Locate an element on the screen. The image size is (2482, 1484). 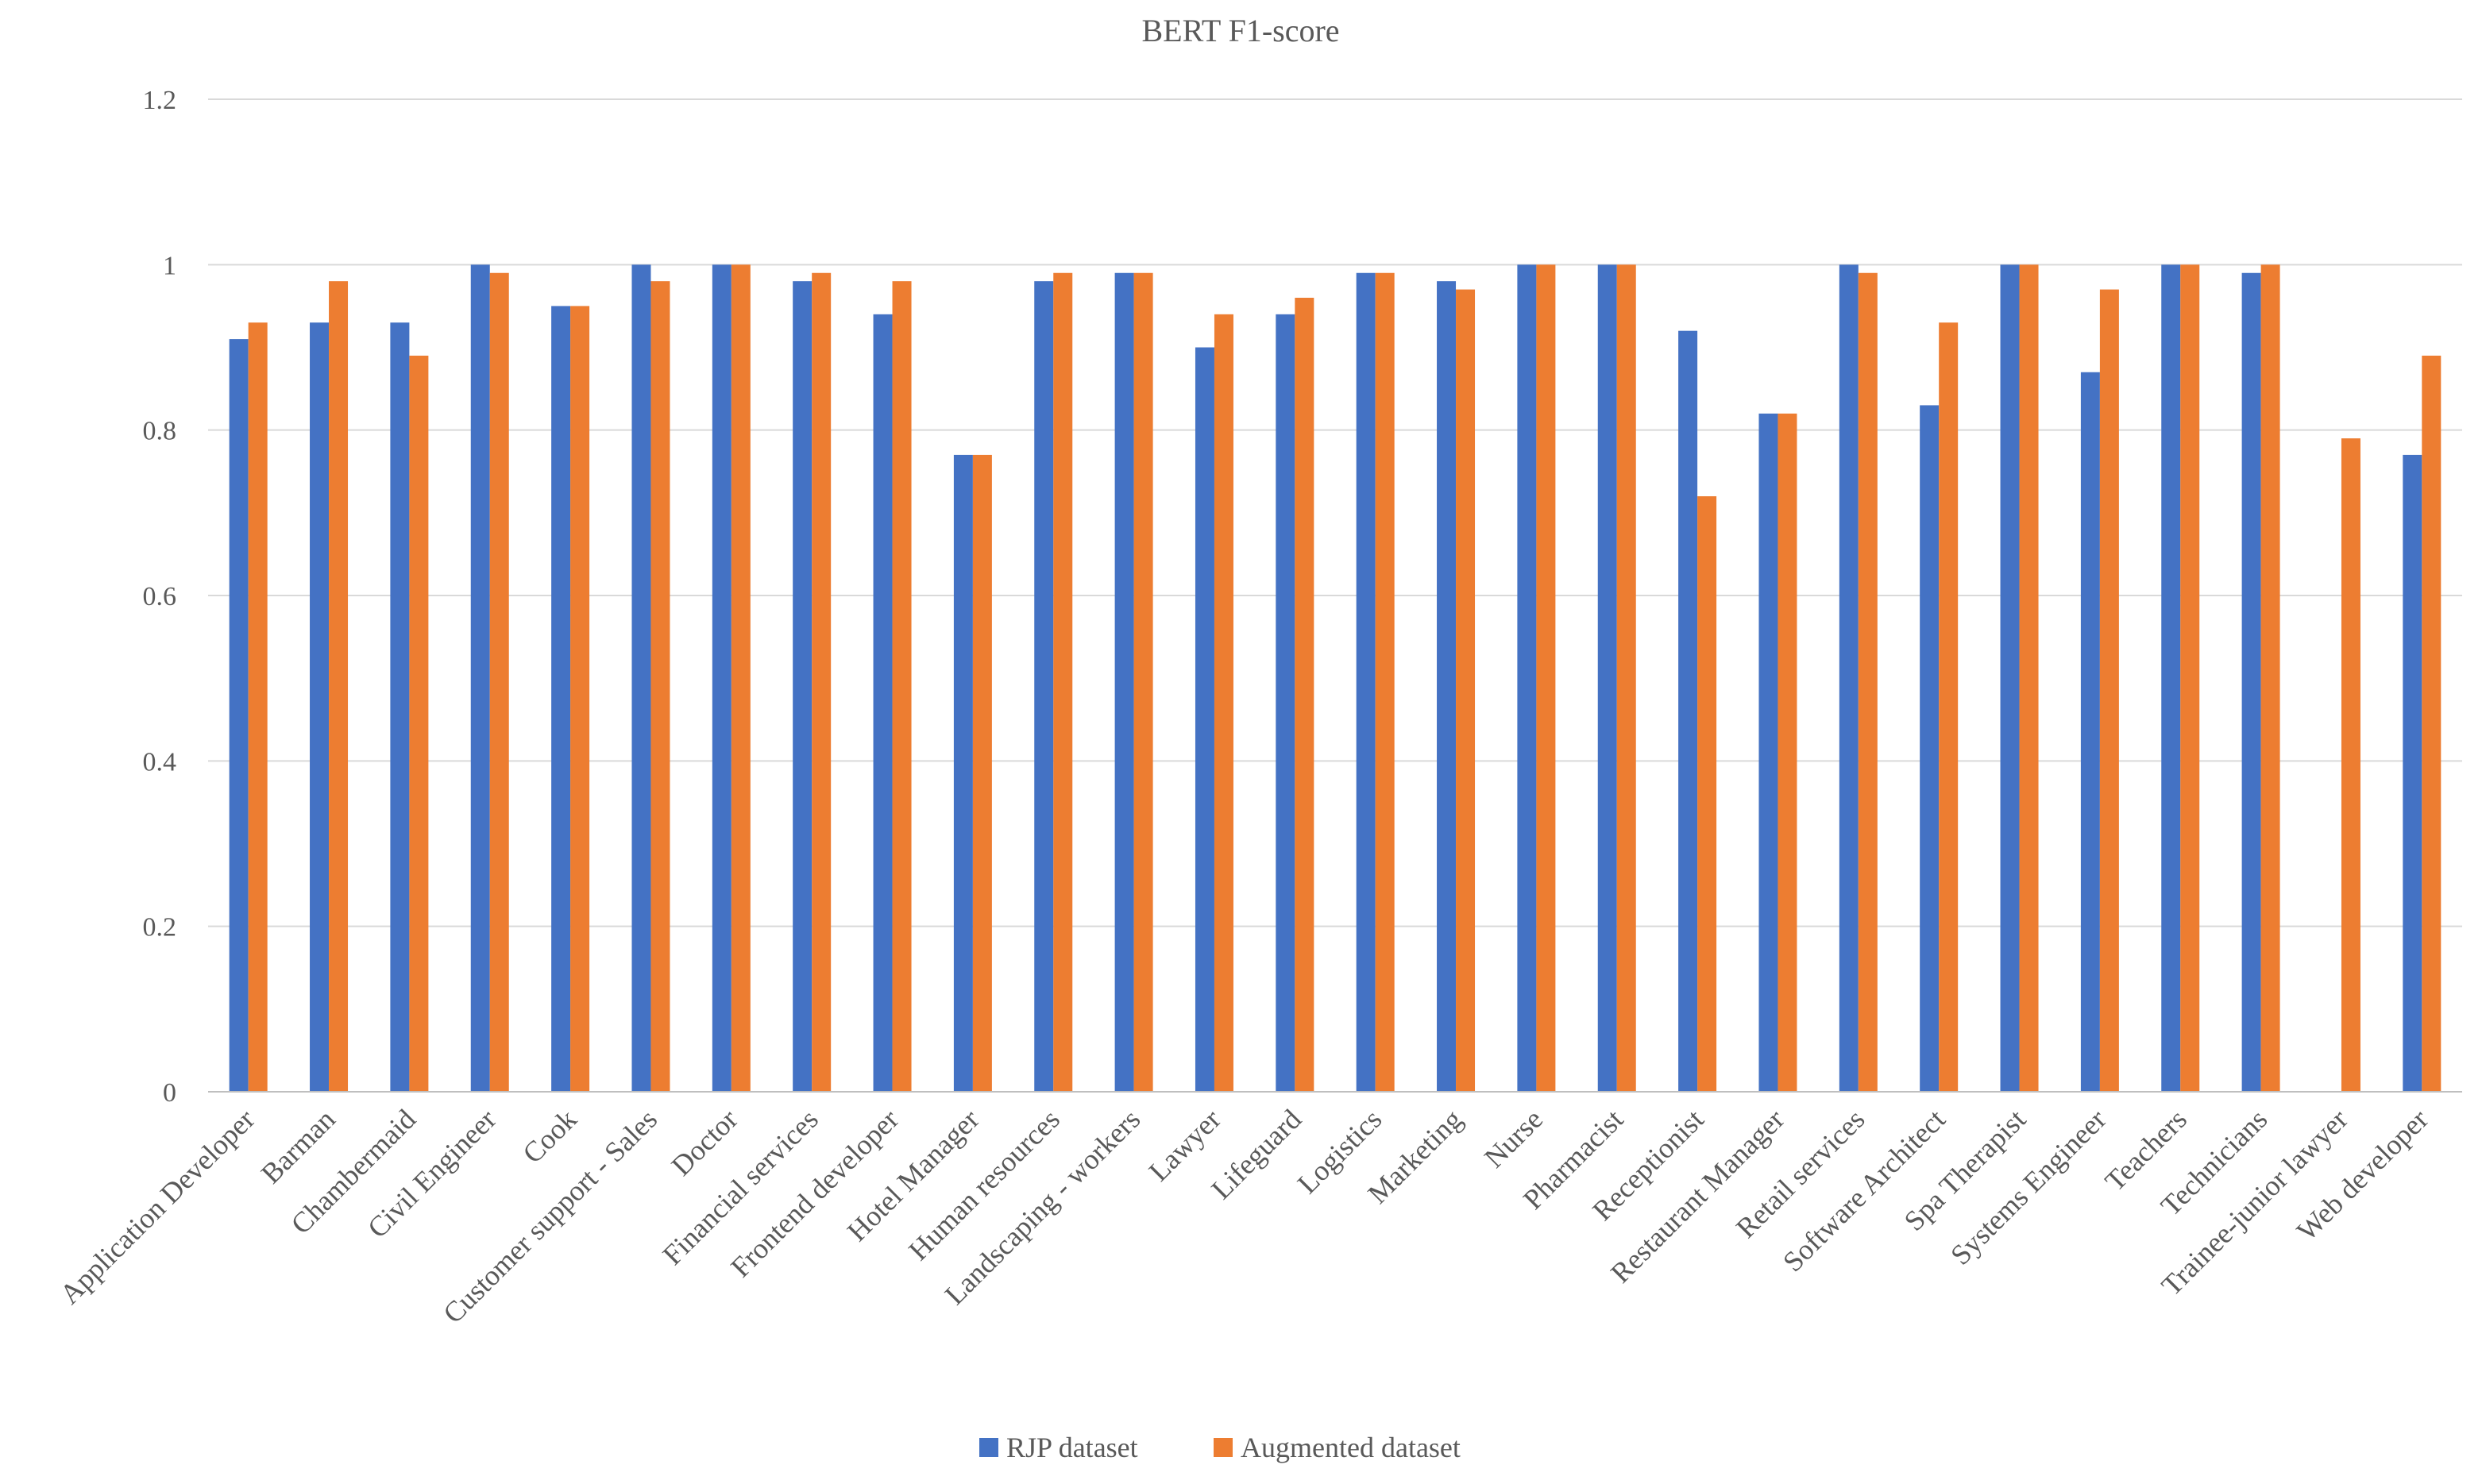
y-tick-label: 0.4 is located at coordinates (160, 762).